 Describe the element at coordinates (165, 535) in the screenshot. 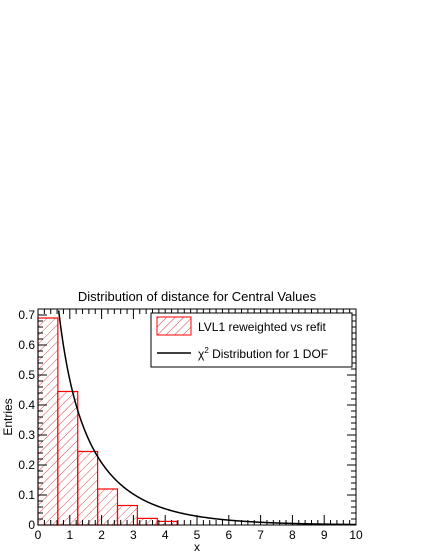

I see `x-tick-label: 4` at that location.